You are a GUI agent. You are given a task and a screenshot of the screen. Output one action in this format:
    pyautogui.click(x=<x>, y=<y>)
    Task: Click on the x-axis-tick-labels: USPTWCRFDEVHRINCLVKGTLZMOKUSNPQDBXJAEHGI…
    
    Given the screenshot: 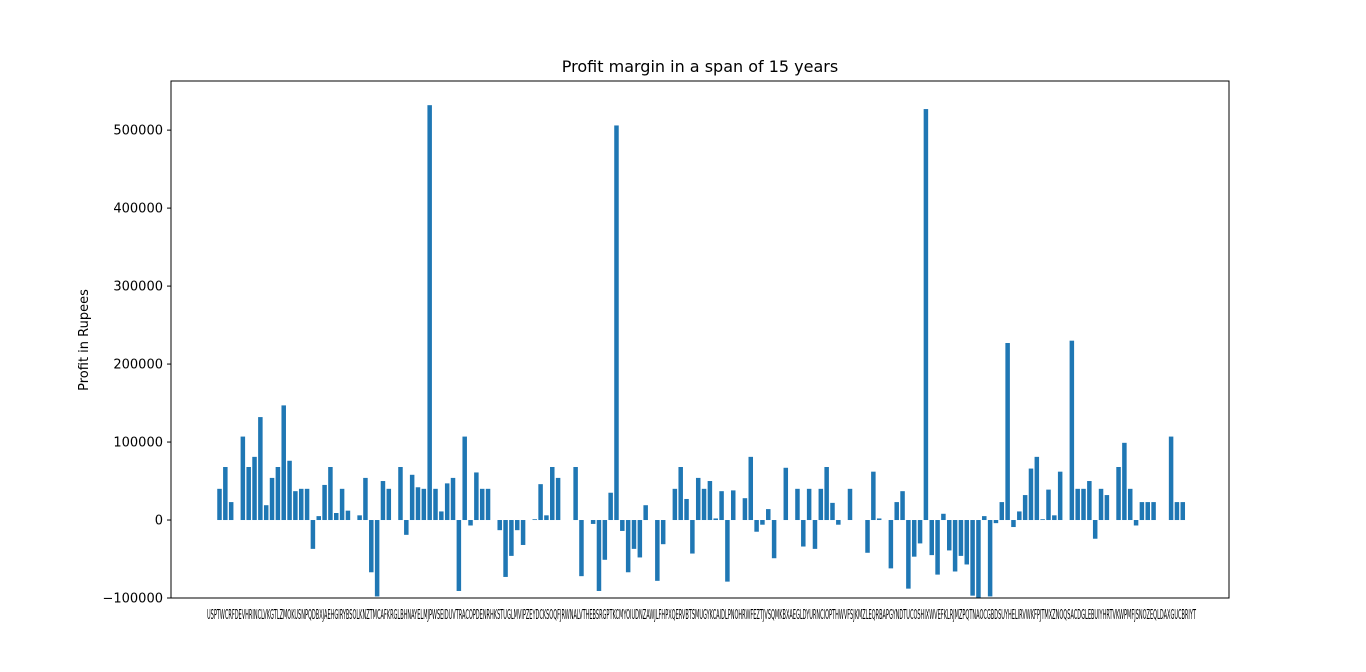 What is the action you would take?
    pyautogui.click(x=701, y=615)
    